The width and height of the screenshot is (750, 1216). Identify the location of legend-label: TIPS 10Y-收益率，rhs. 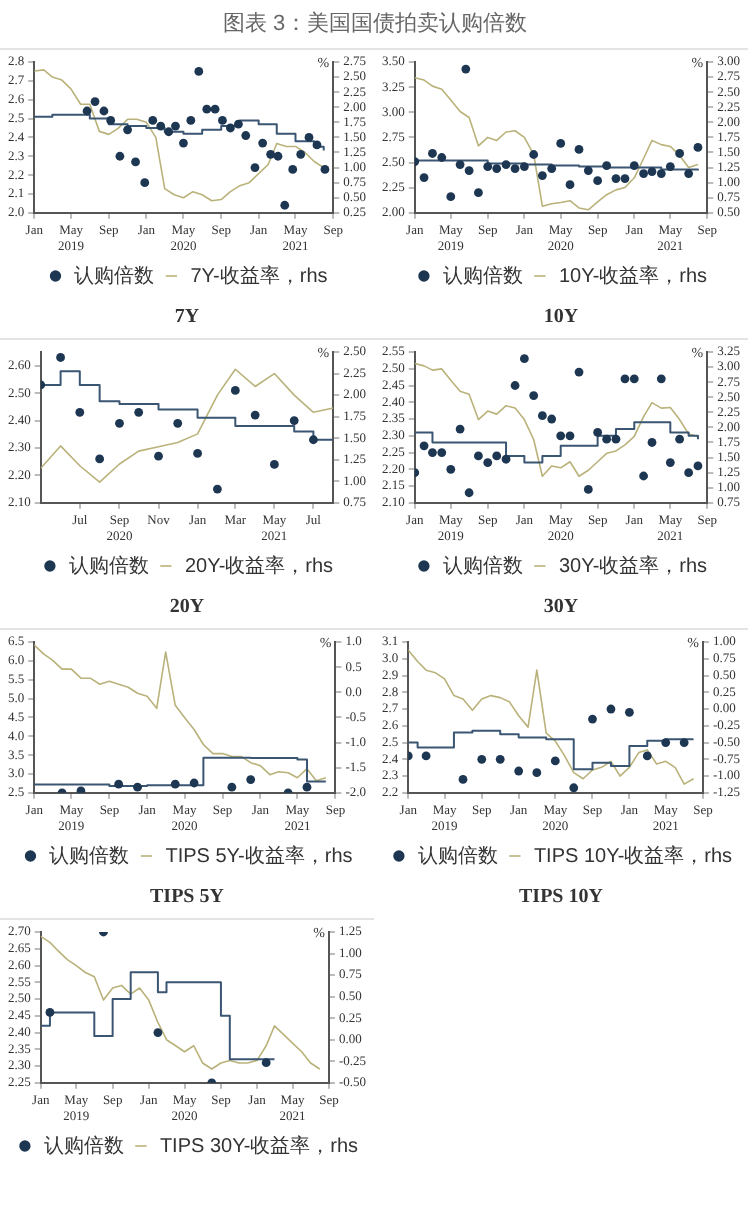
(633, 855).